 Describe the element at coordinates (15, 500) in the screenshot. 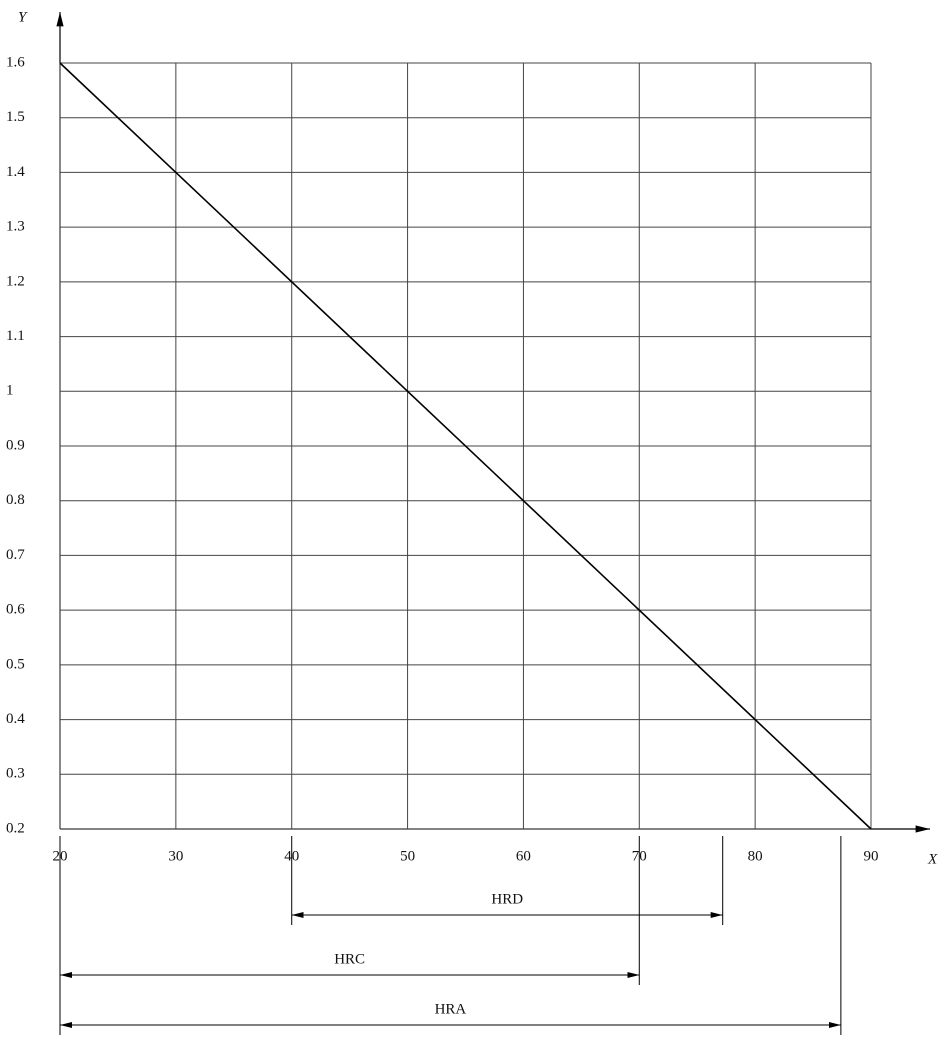

I see `y-tick-label: 0.8` at that location.